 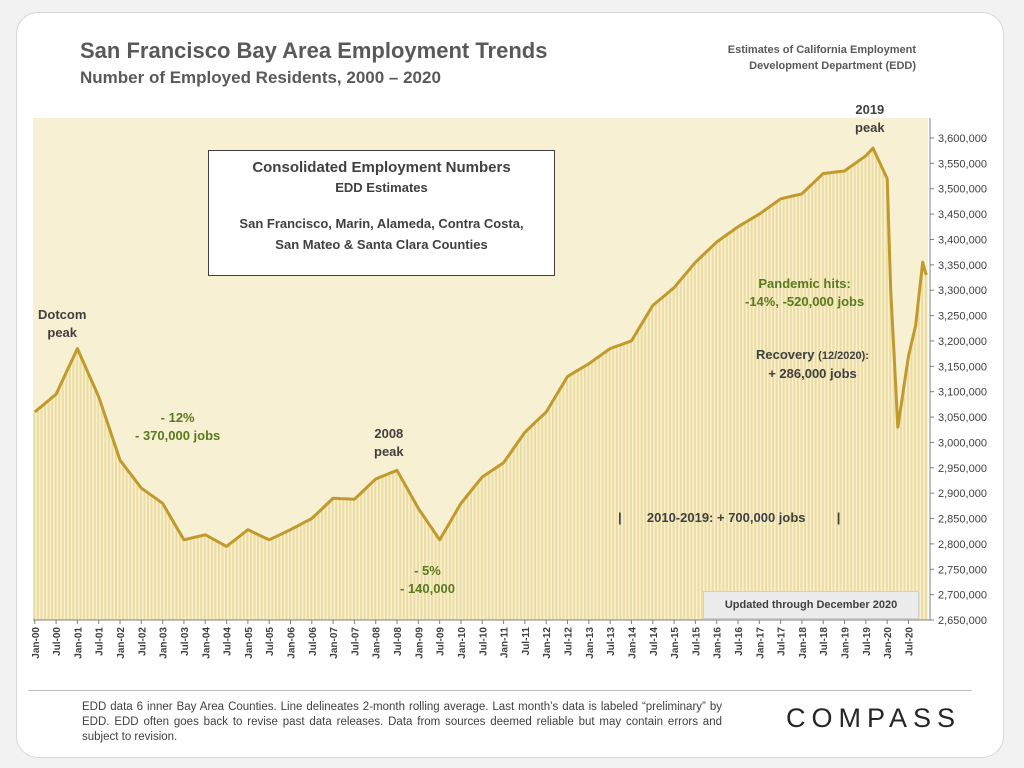 I want to click on x-tick-label: Jan-08, so click(x=377, y=643).